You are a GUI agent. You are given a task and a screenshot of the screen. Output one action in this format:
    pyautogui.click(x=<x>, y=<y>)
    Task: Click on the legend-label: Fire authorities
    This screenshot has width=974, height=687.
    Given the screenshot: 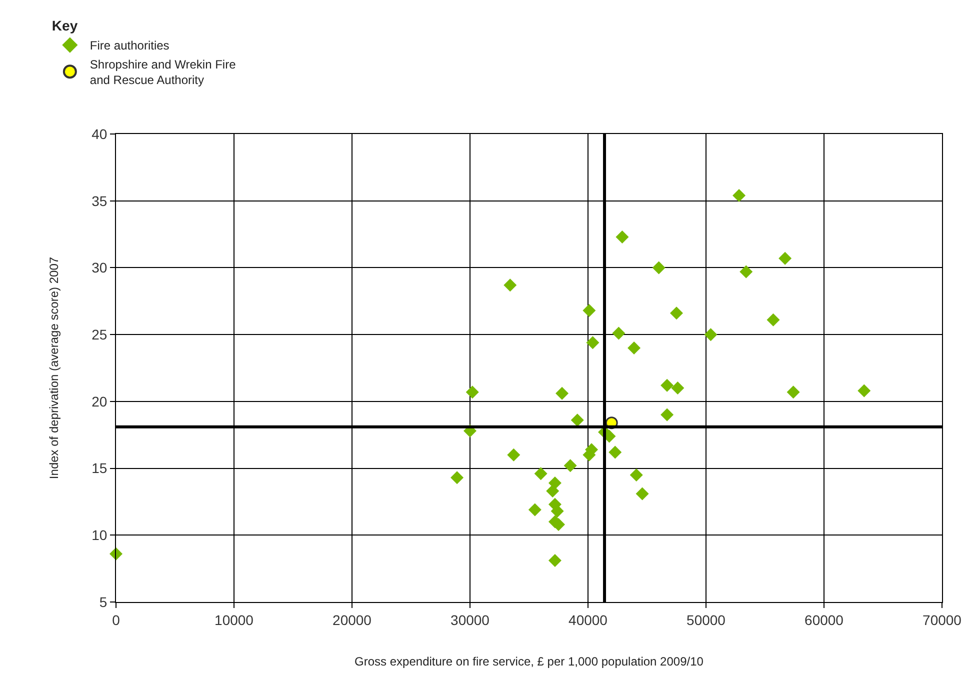 What is the action you would take?
    pyautogui.click(x=130, y=45)
    